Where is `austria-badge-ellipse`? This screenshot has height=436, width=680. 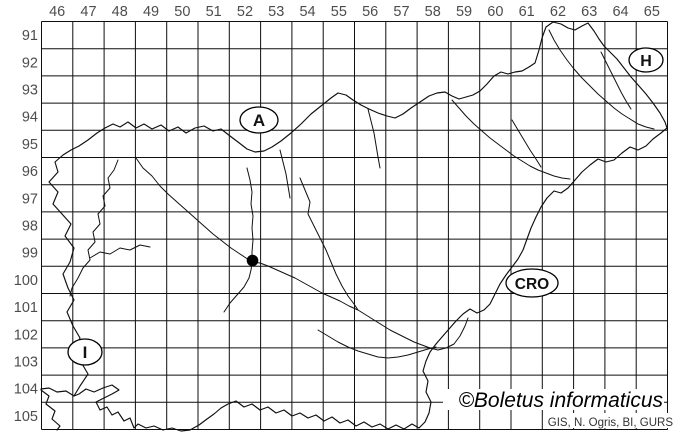
austria-badge-ellipse is located at coordinates (259, 120).